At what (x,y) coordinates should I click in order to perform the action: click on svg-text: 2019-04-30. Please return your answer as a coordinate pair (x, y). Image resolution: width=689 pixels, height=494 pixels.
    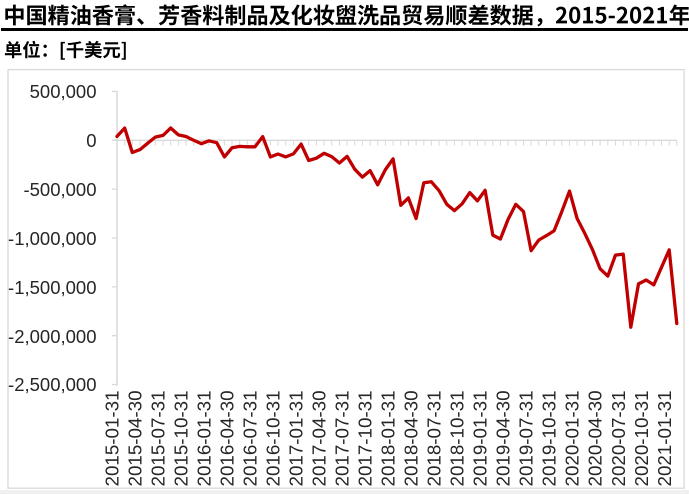
    Looking at the image, I should click on (503, 438).